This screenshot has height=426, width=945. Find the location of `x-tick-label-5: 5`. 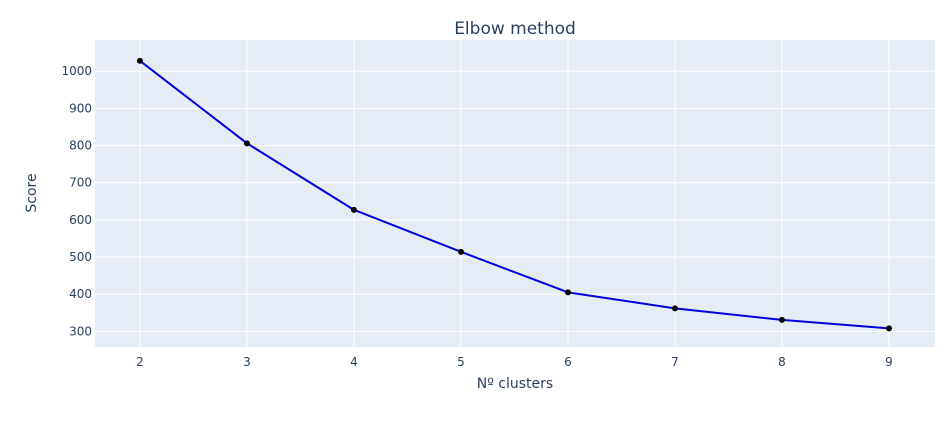

x-tick-label-5: 5 is located at coordinates (461, 362).